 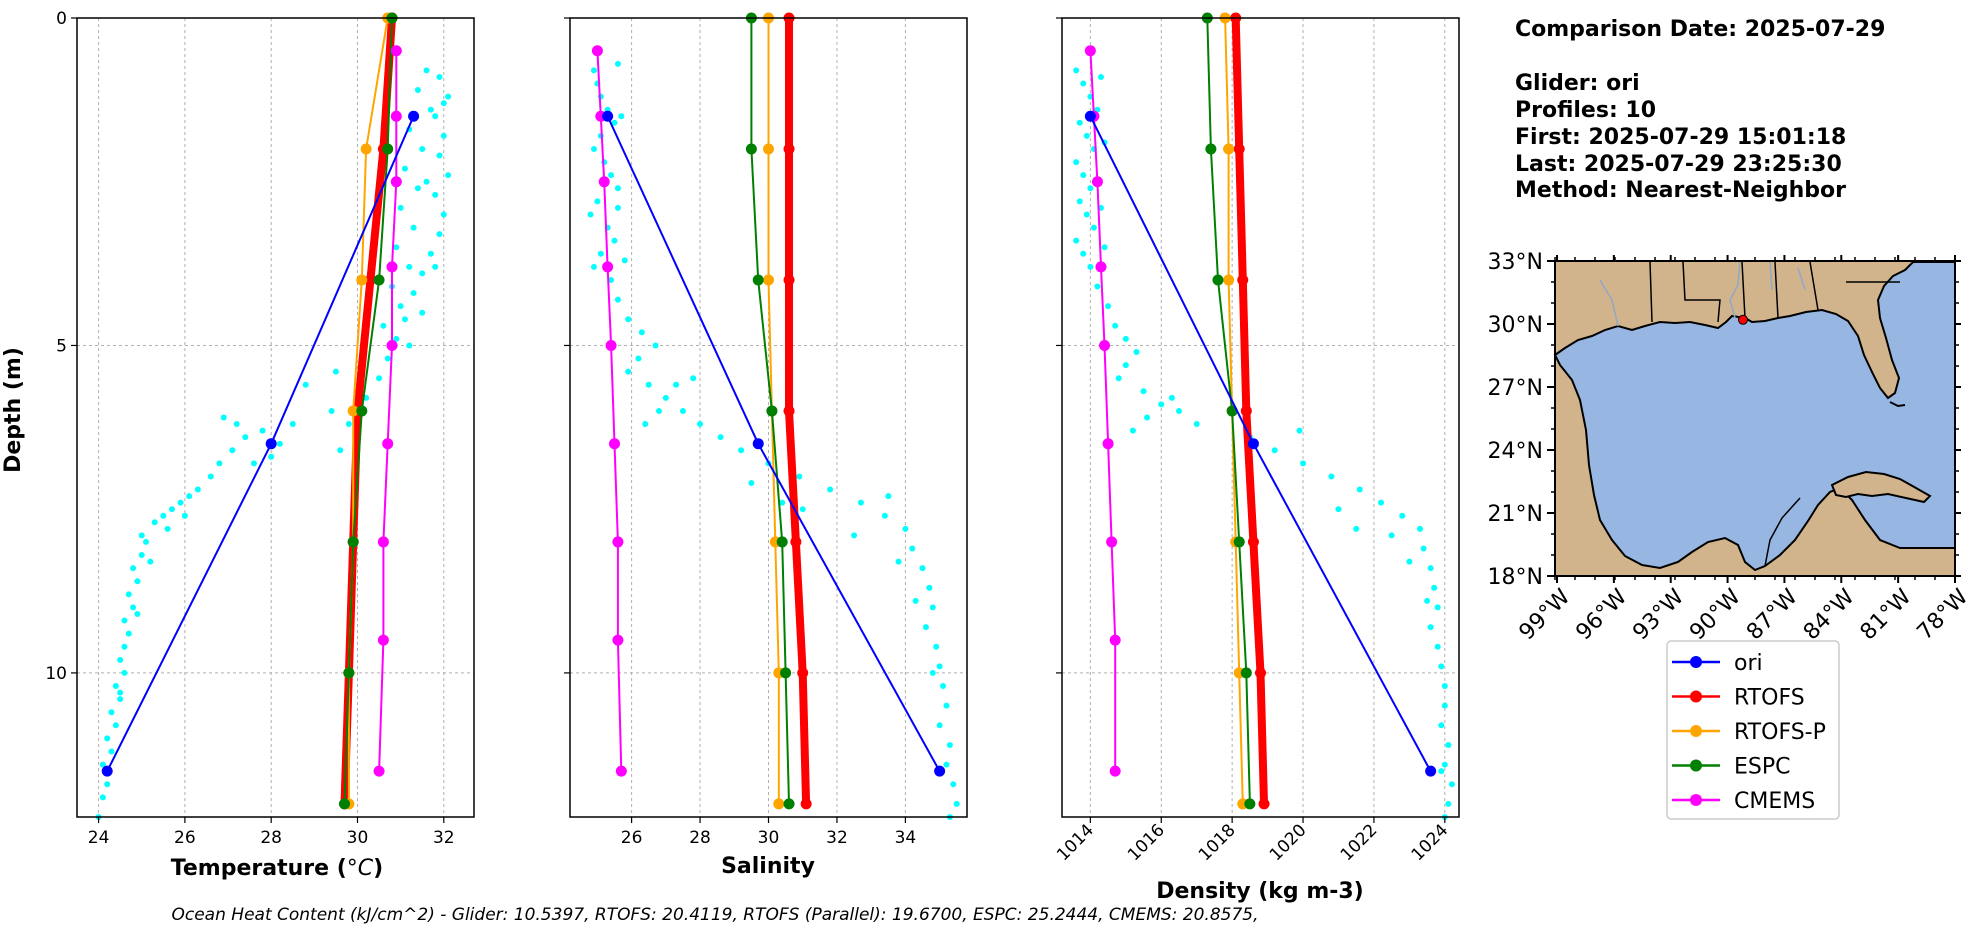 What do you see at coordinates (1696, 662) in the screenshot?
I see `legend-marker-ori` at bounding box center [1696, 662].